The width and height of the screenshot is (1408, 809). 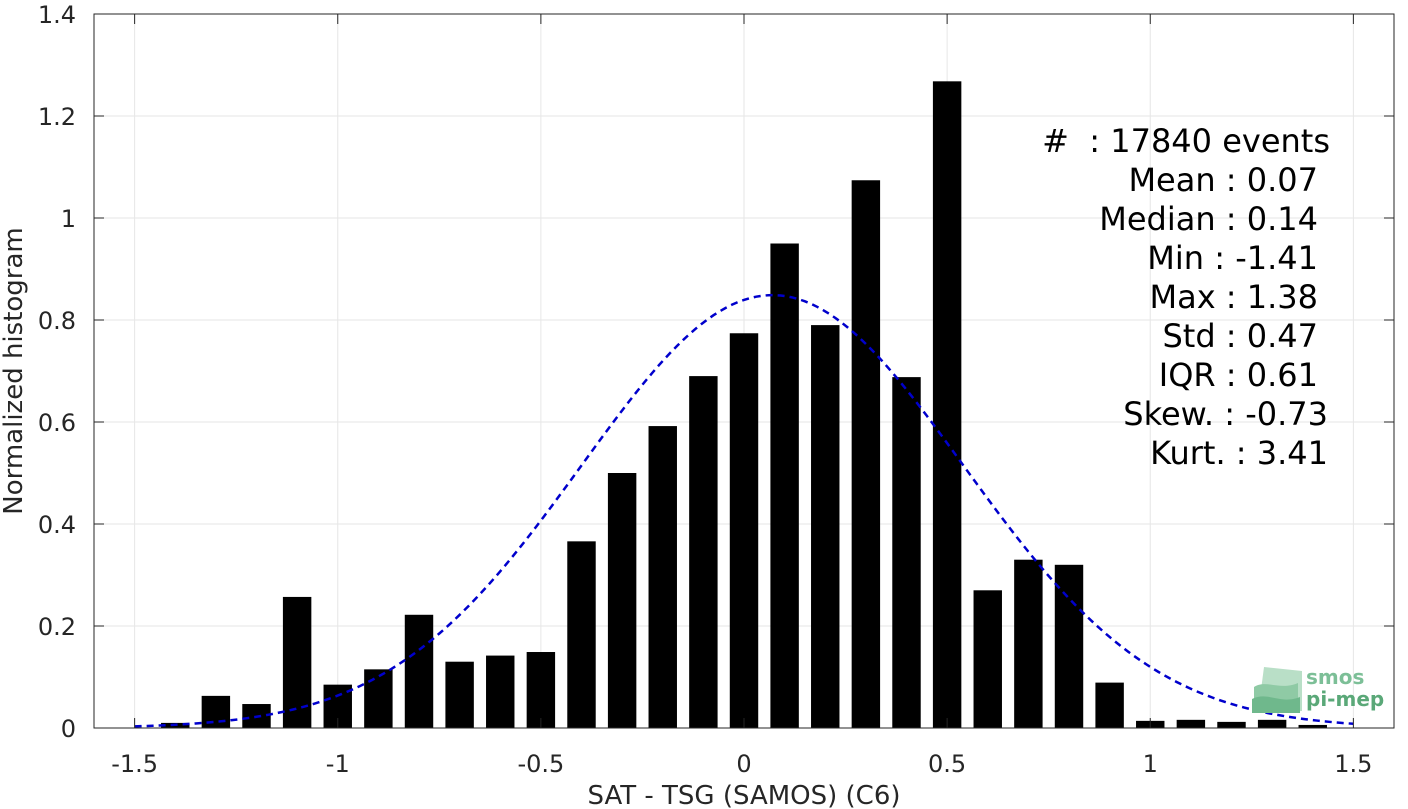 I want to click on stat-mean: Mean : 0.07, so click(x=1223, y=180).